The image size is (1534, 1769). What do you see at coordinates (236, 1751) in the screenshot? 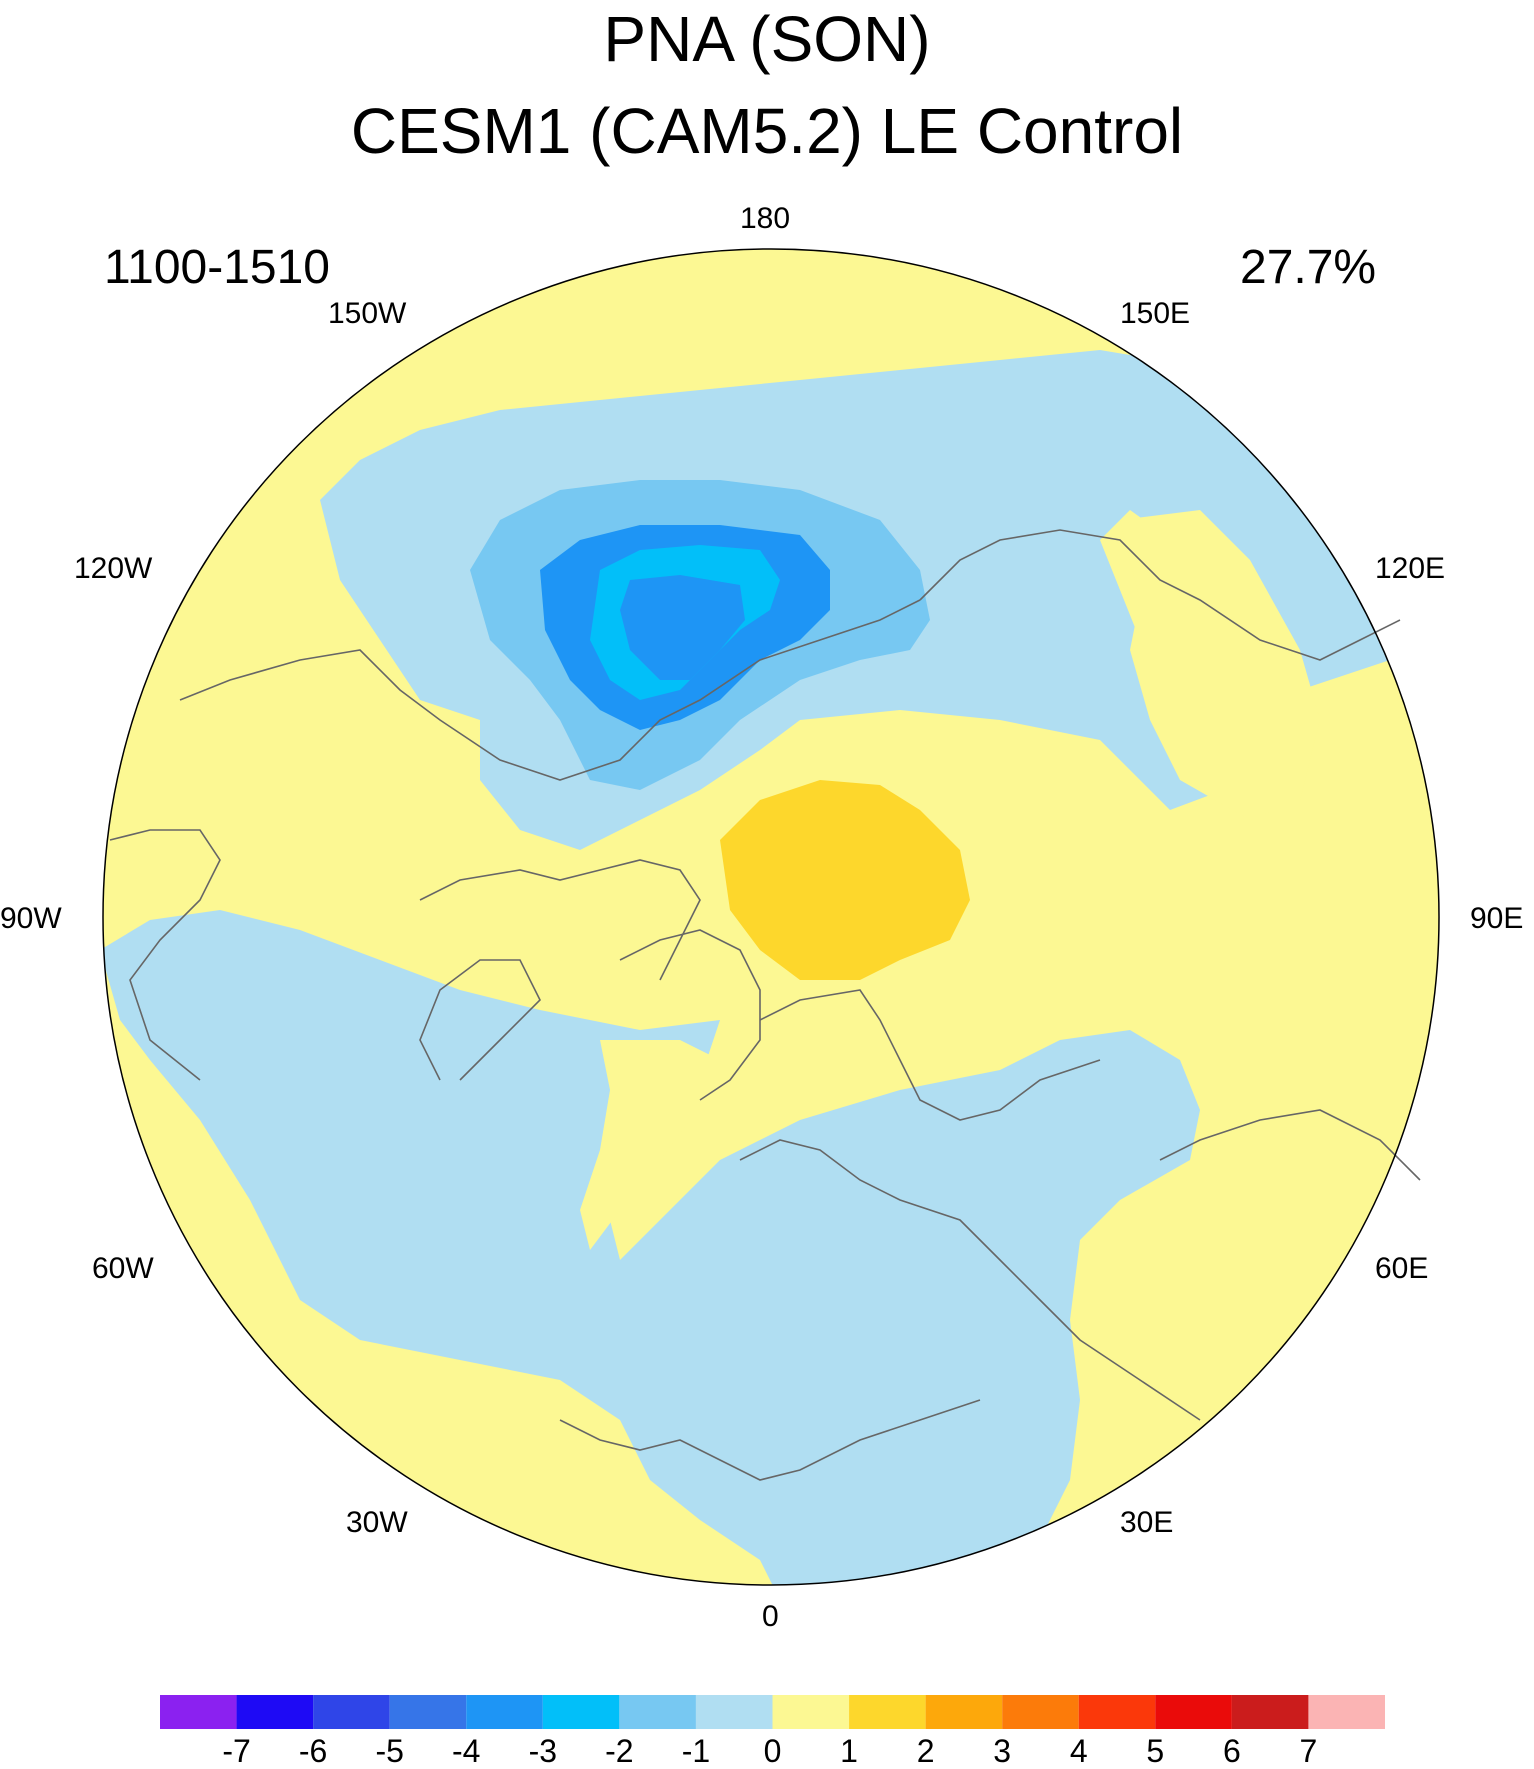
I see `colorbar-tick-label: -7` at bounding box center [236, 1751].